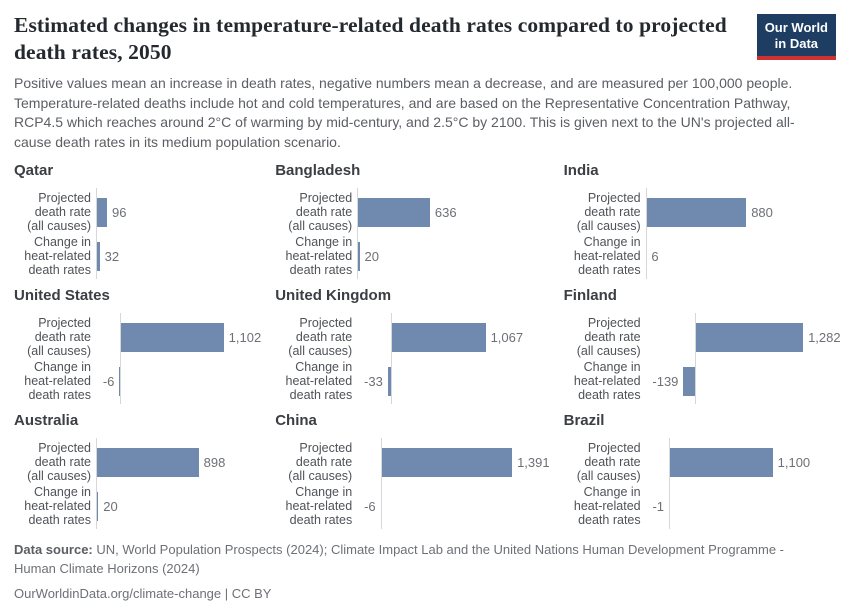  What do you see at coordinates (665, 381) in the screenshot?
I see `value-label: -139` at bounding box center [665, 381].